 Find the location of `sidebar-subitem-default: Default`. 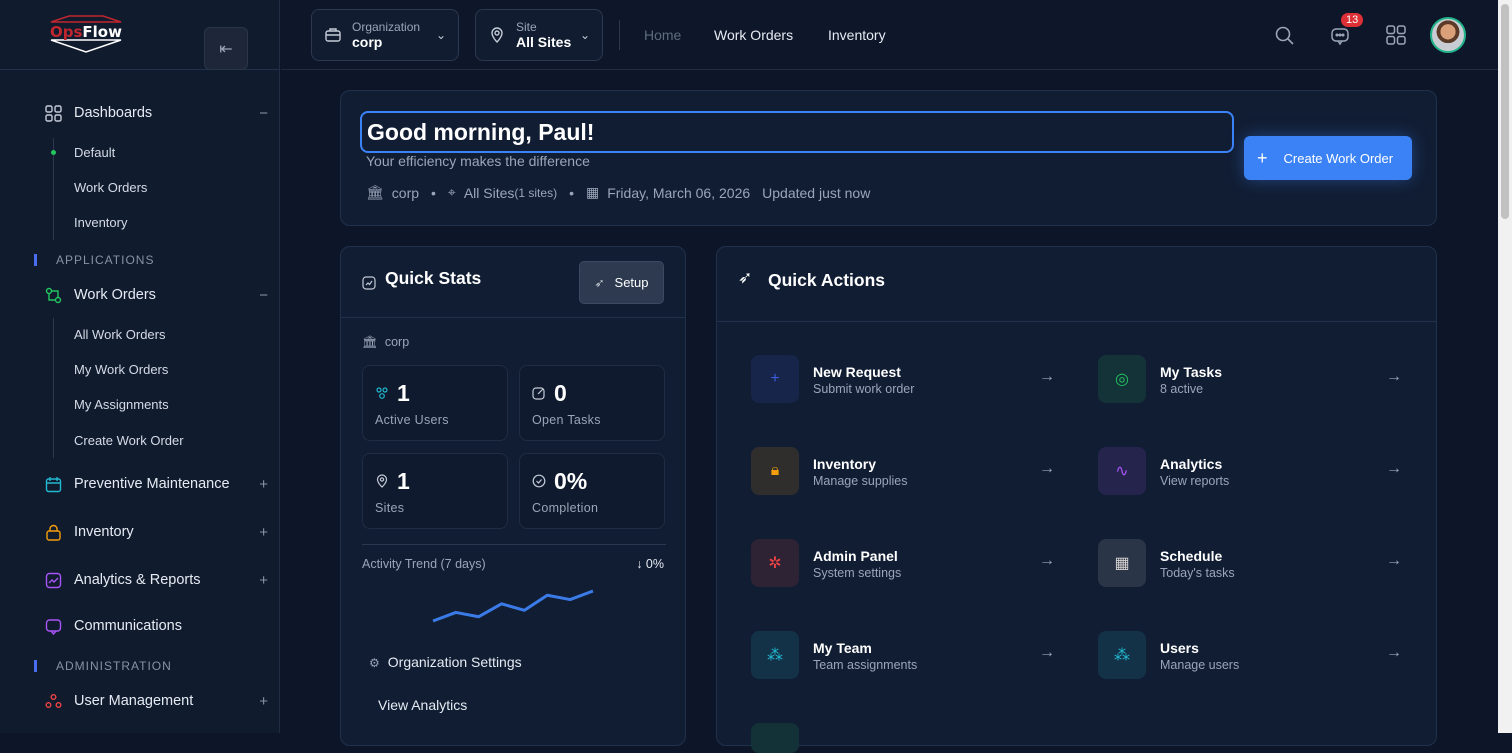

sidebar-subitem-default: Default is located at coordinates (94, 152).